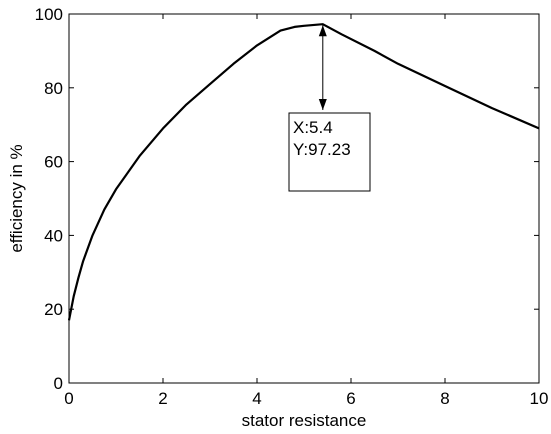 This screenshot has height=434, width=551. Describe the element at coordinates (444, 398) in the screenshot. I see `x-tick-label: 8` at that location.